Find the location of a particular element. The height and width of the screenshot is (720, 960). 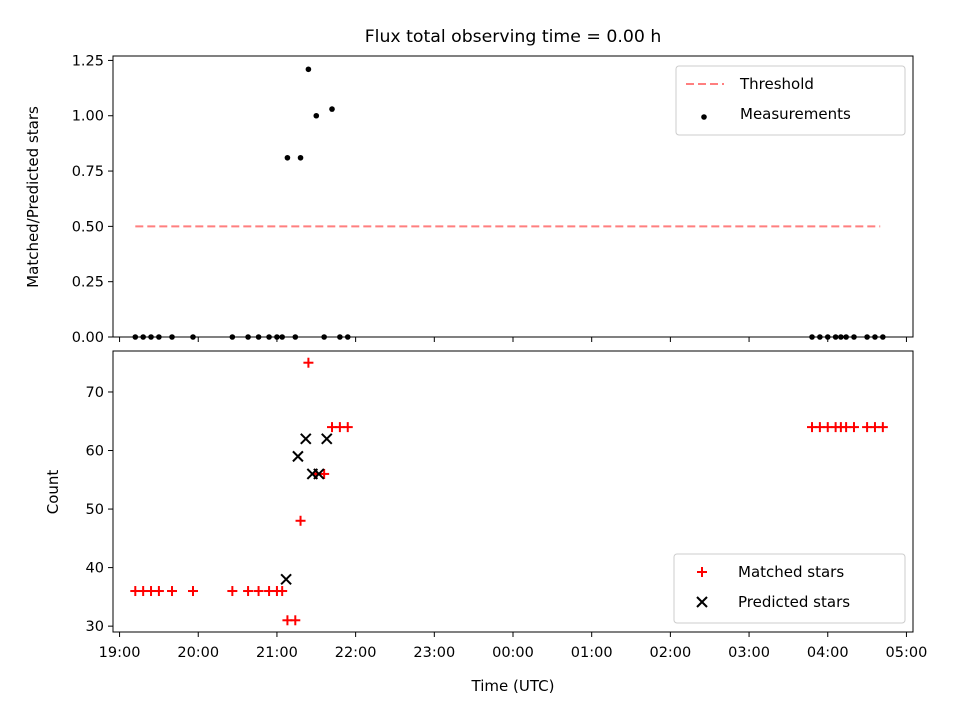

x-tick-label: 02:00 is located at coordinates (670, 653).